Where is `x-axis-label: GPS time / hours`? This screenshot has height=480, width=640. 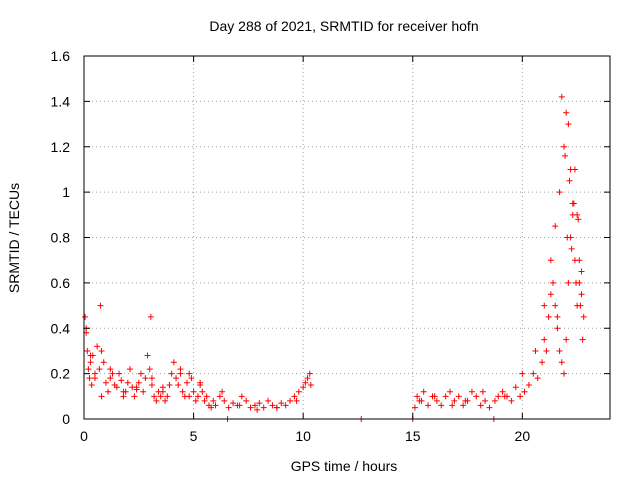 x-axis-label: GPS time / hours is located at coordinates (344, 466).